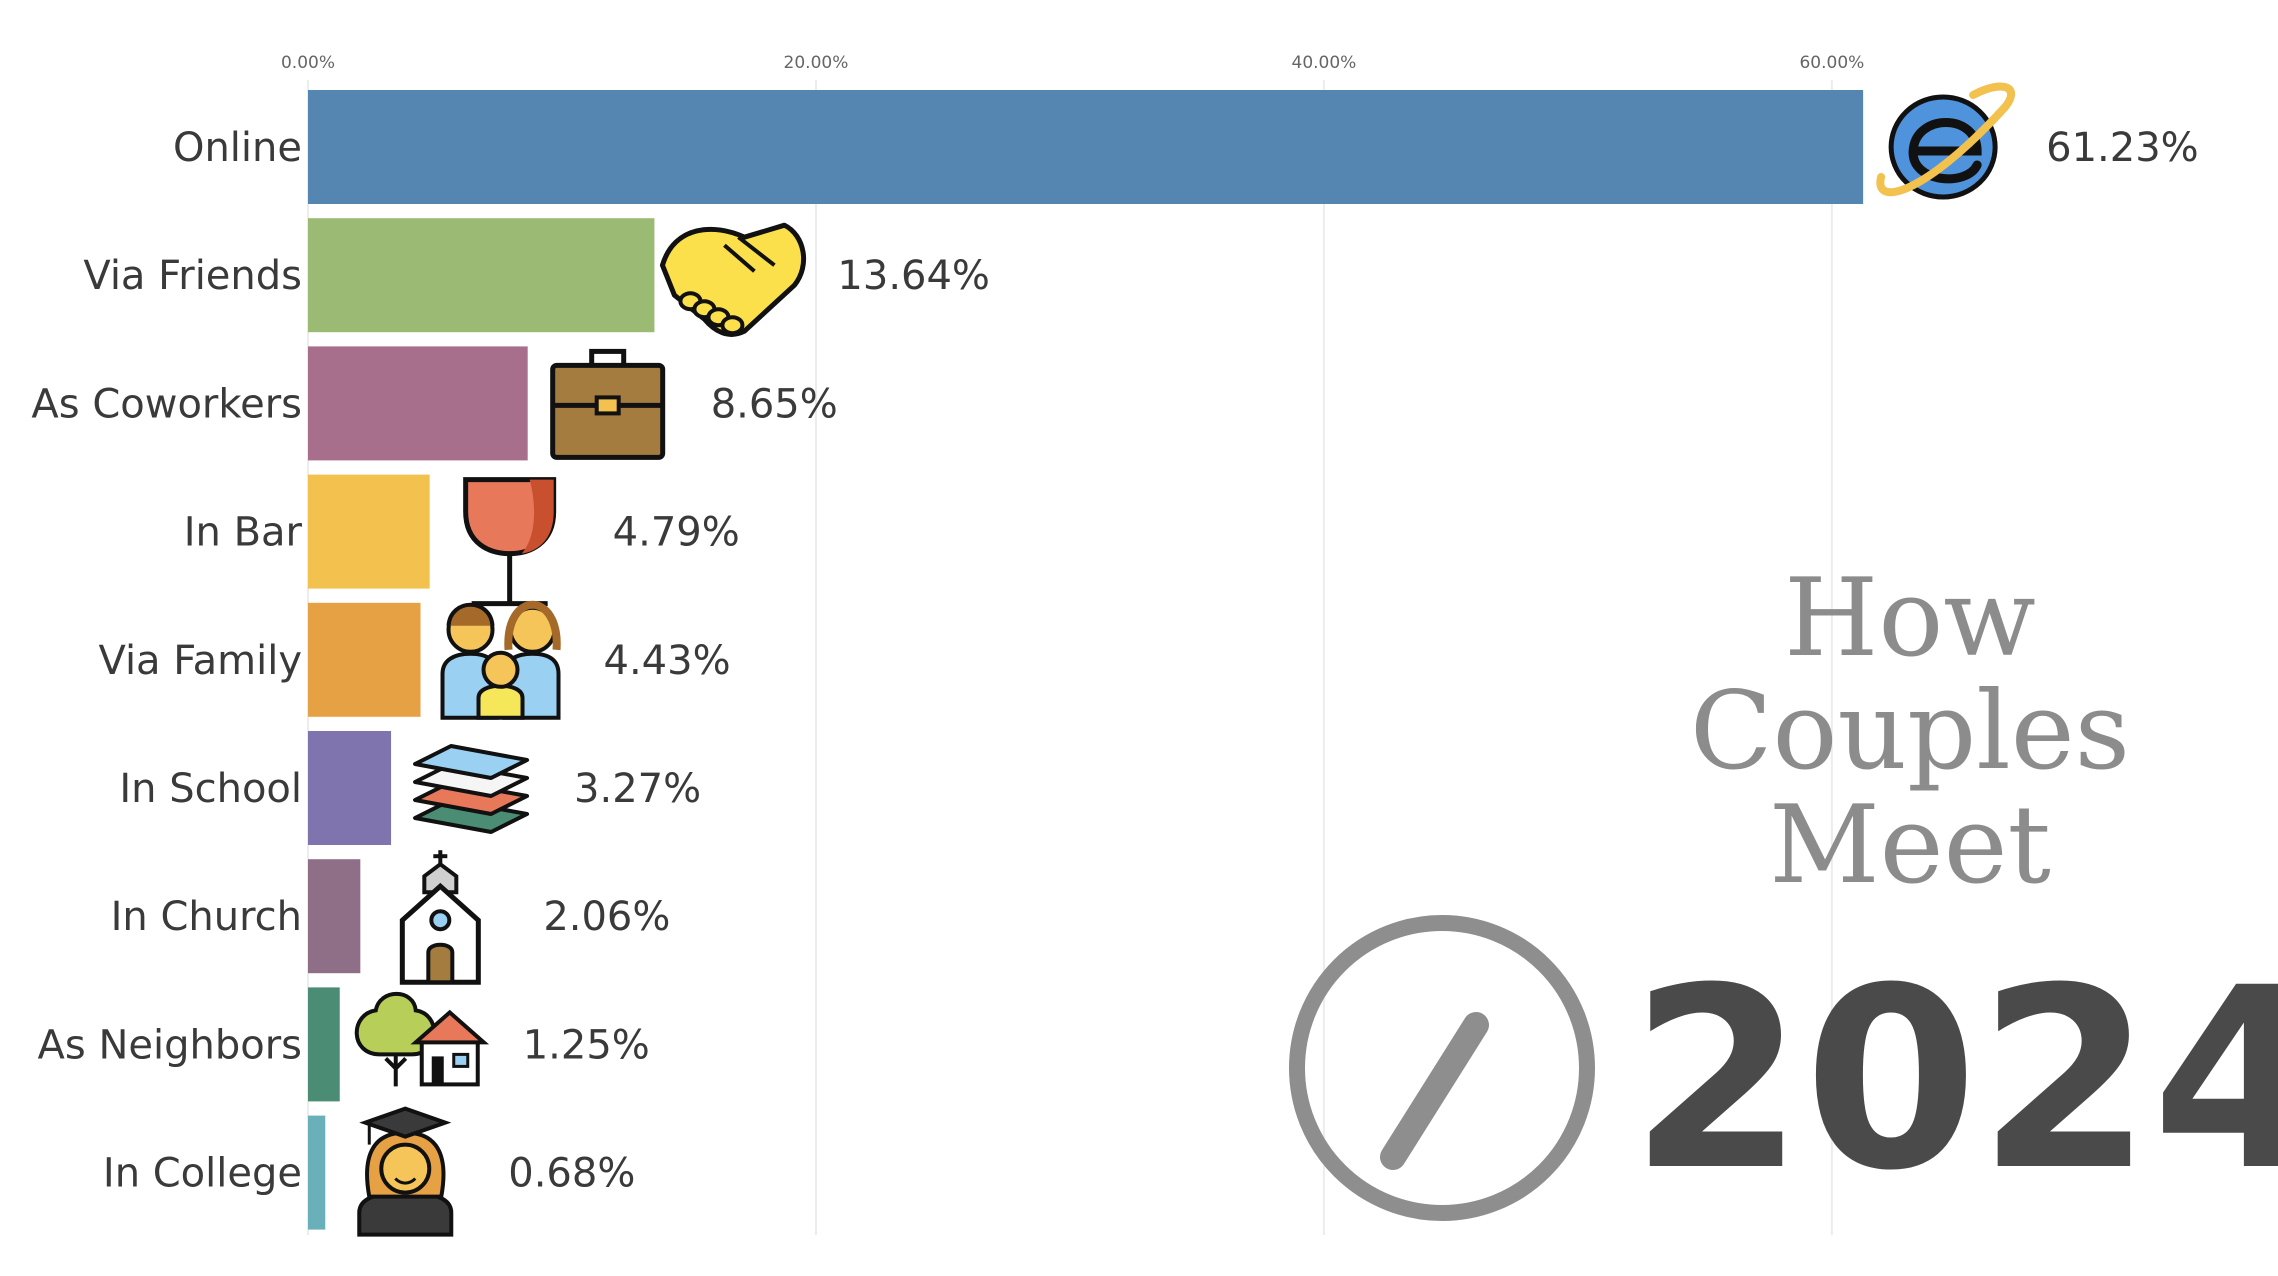  I want to click on briefcase-icon, so click(608, 404).